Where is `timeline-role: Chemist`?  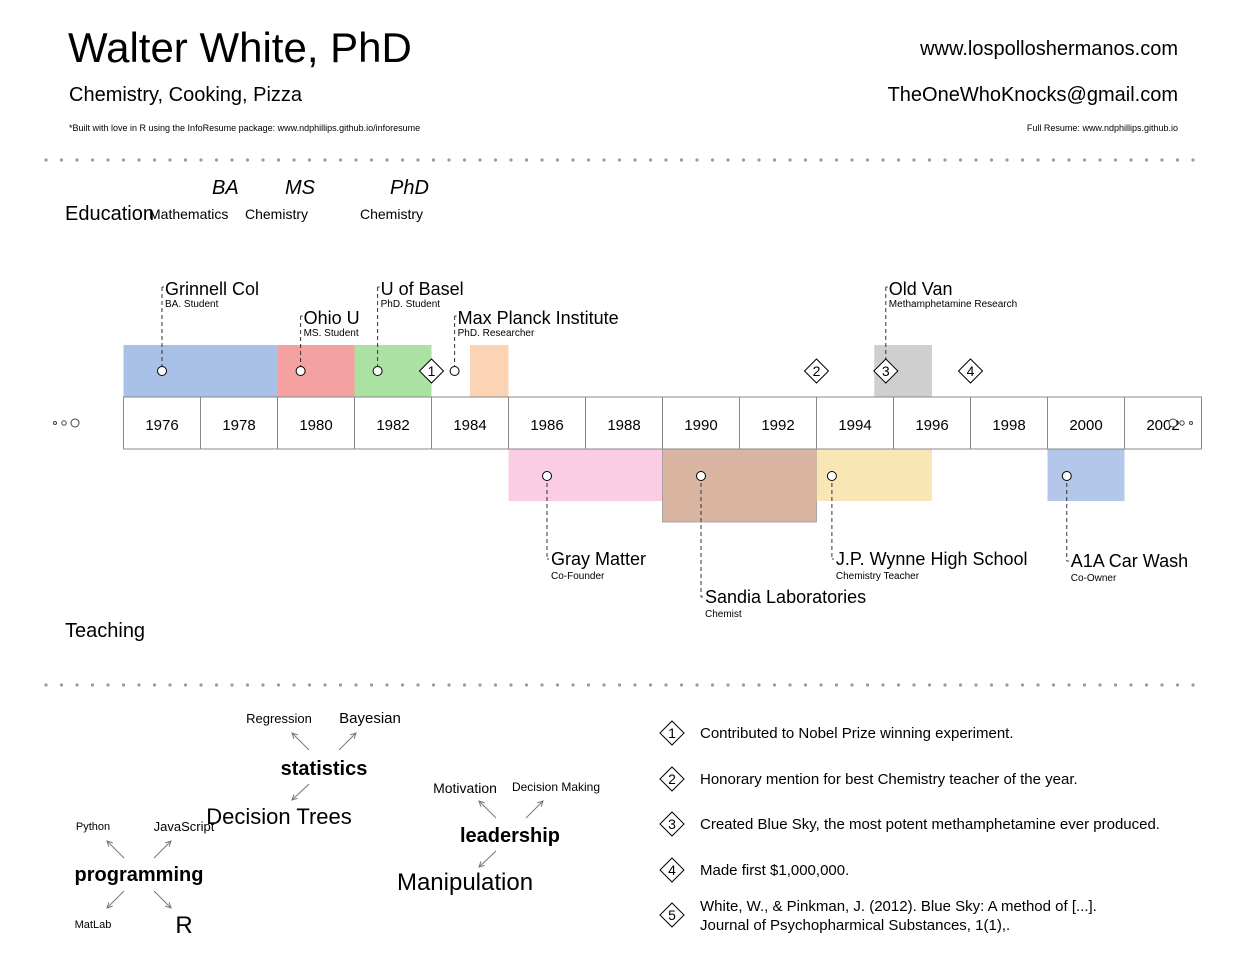 timeline-role: Chemist is located at coordinates (723, 614).